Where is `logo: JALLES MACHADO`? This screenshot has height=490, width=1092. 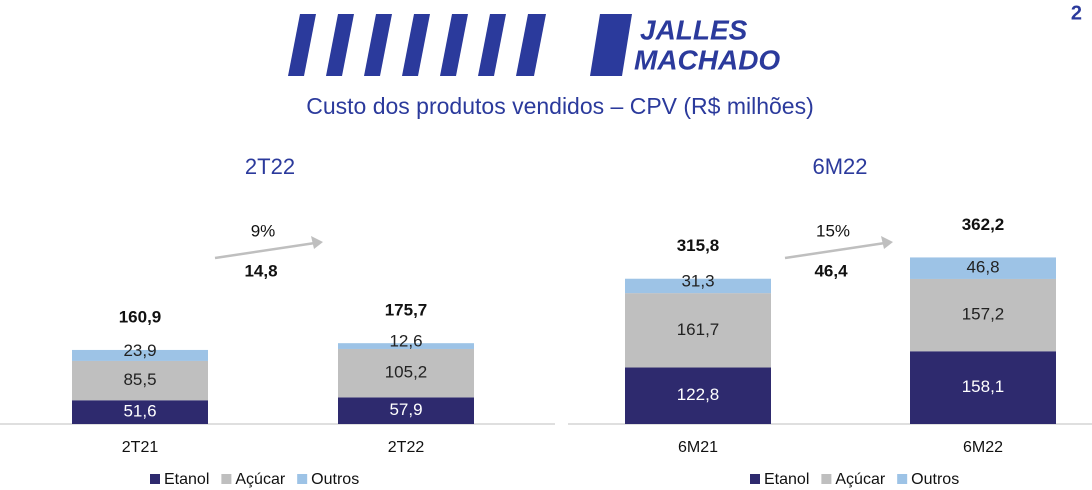 logo: JALLES MACHADO is located at coordinates (534, 45).